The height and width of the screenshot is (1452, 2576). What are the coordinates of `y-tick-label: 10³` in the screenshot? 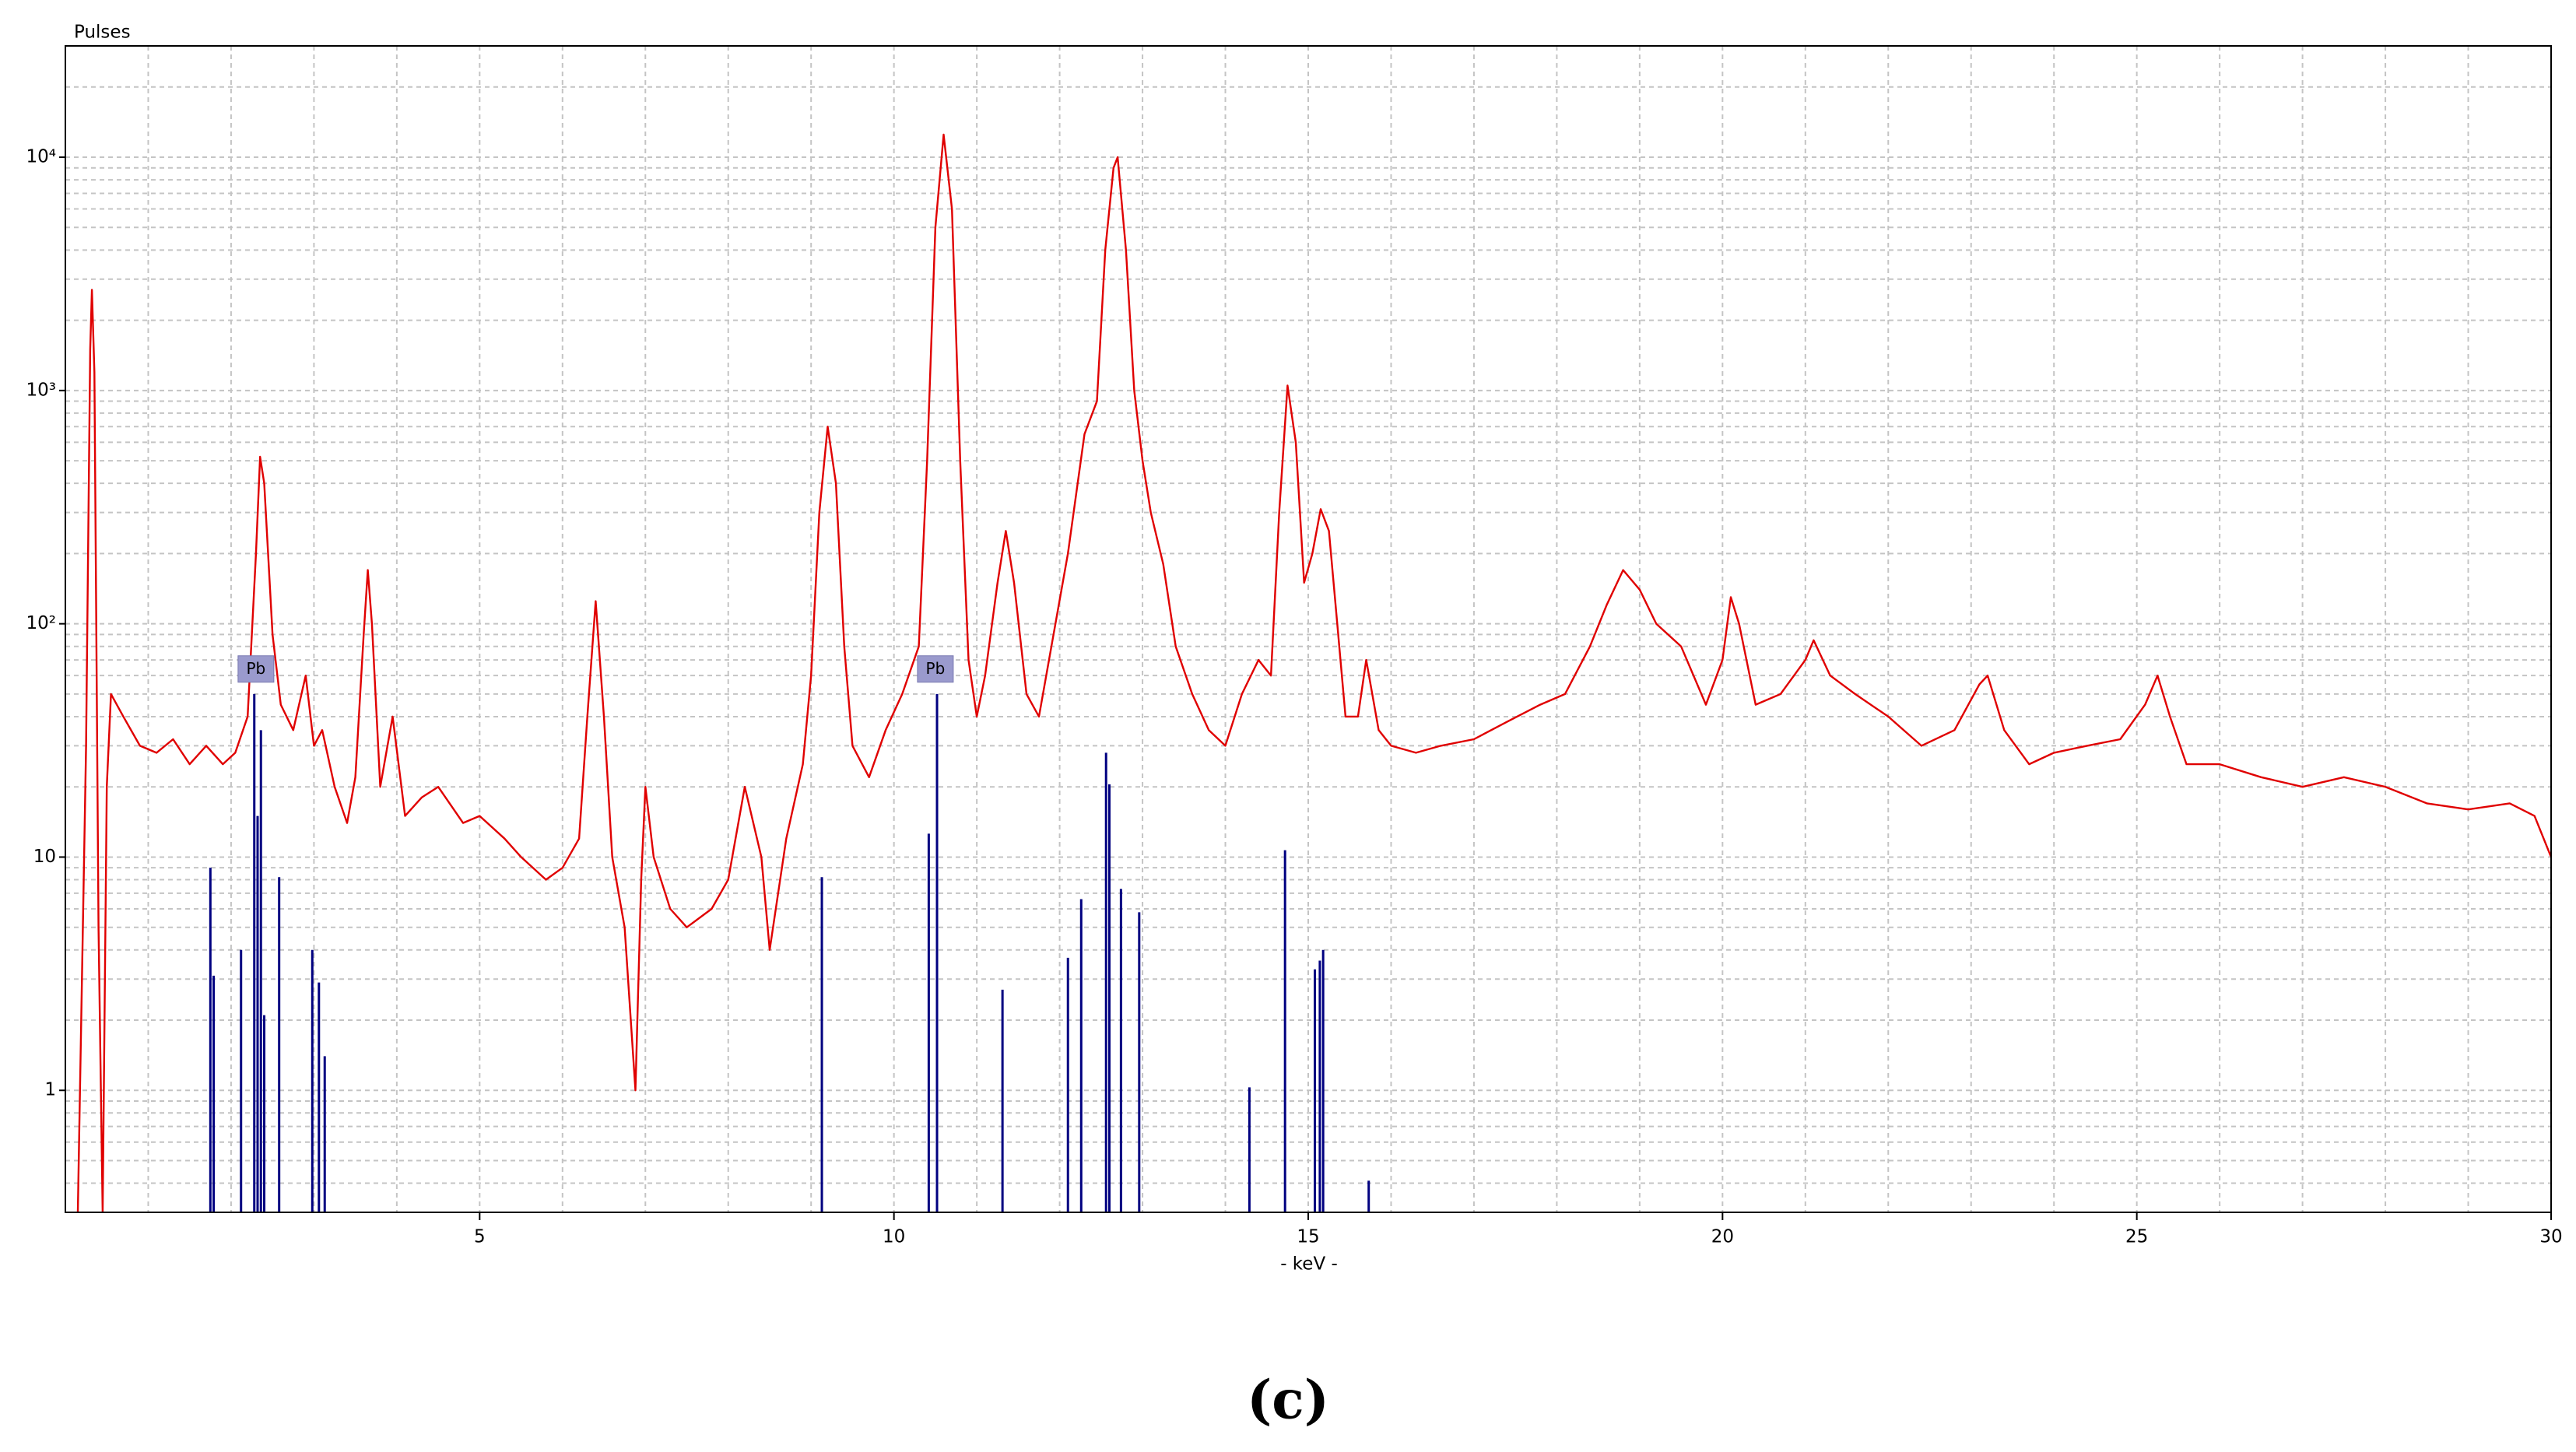 It's located at (42, 390).